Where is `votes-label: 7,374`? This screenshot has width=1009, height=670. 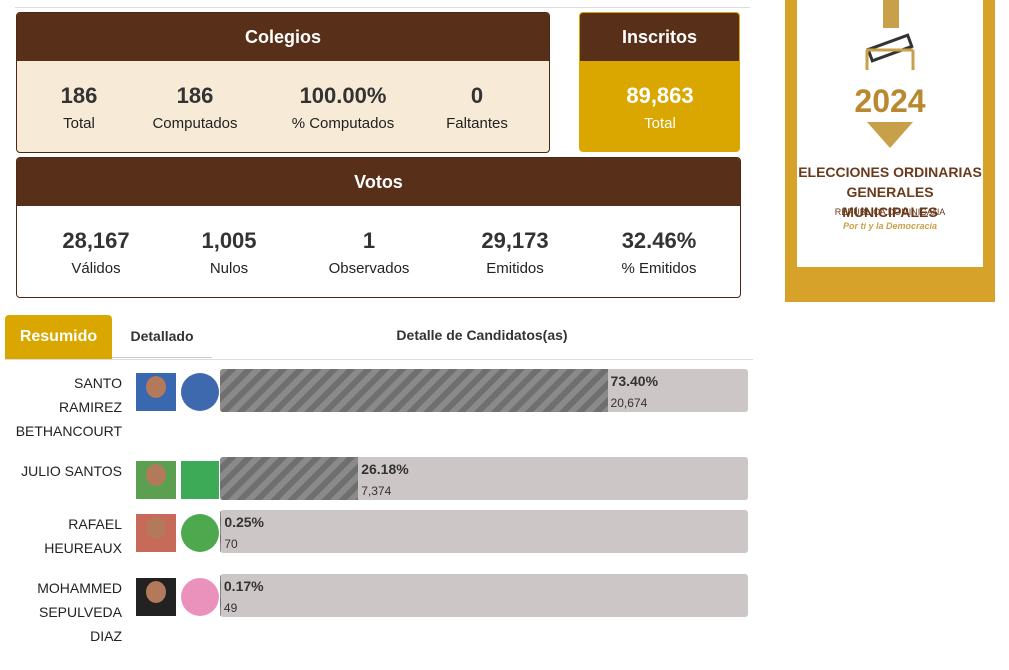
votes-label: 7,374 is located at coordinates (376, 491).